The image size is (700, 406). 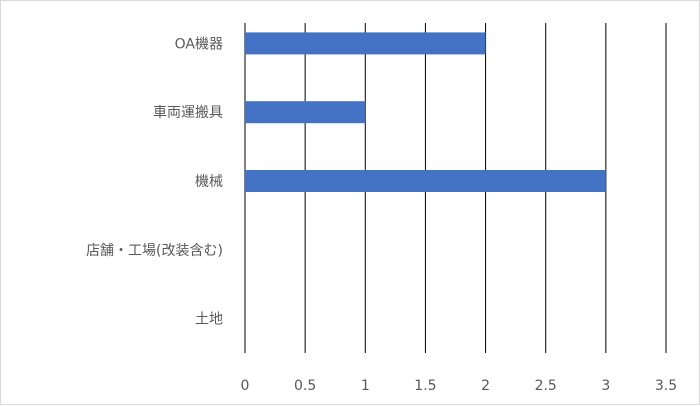 I want to click on x-tick-label: 2, so click(x=485, y=386).